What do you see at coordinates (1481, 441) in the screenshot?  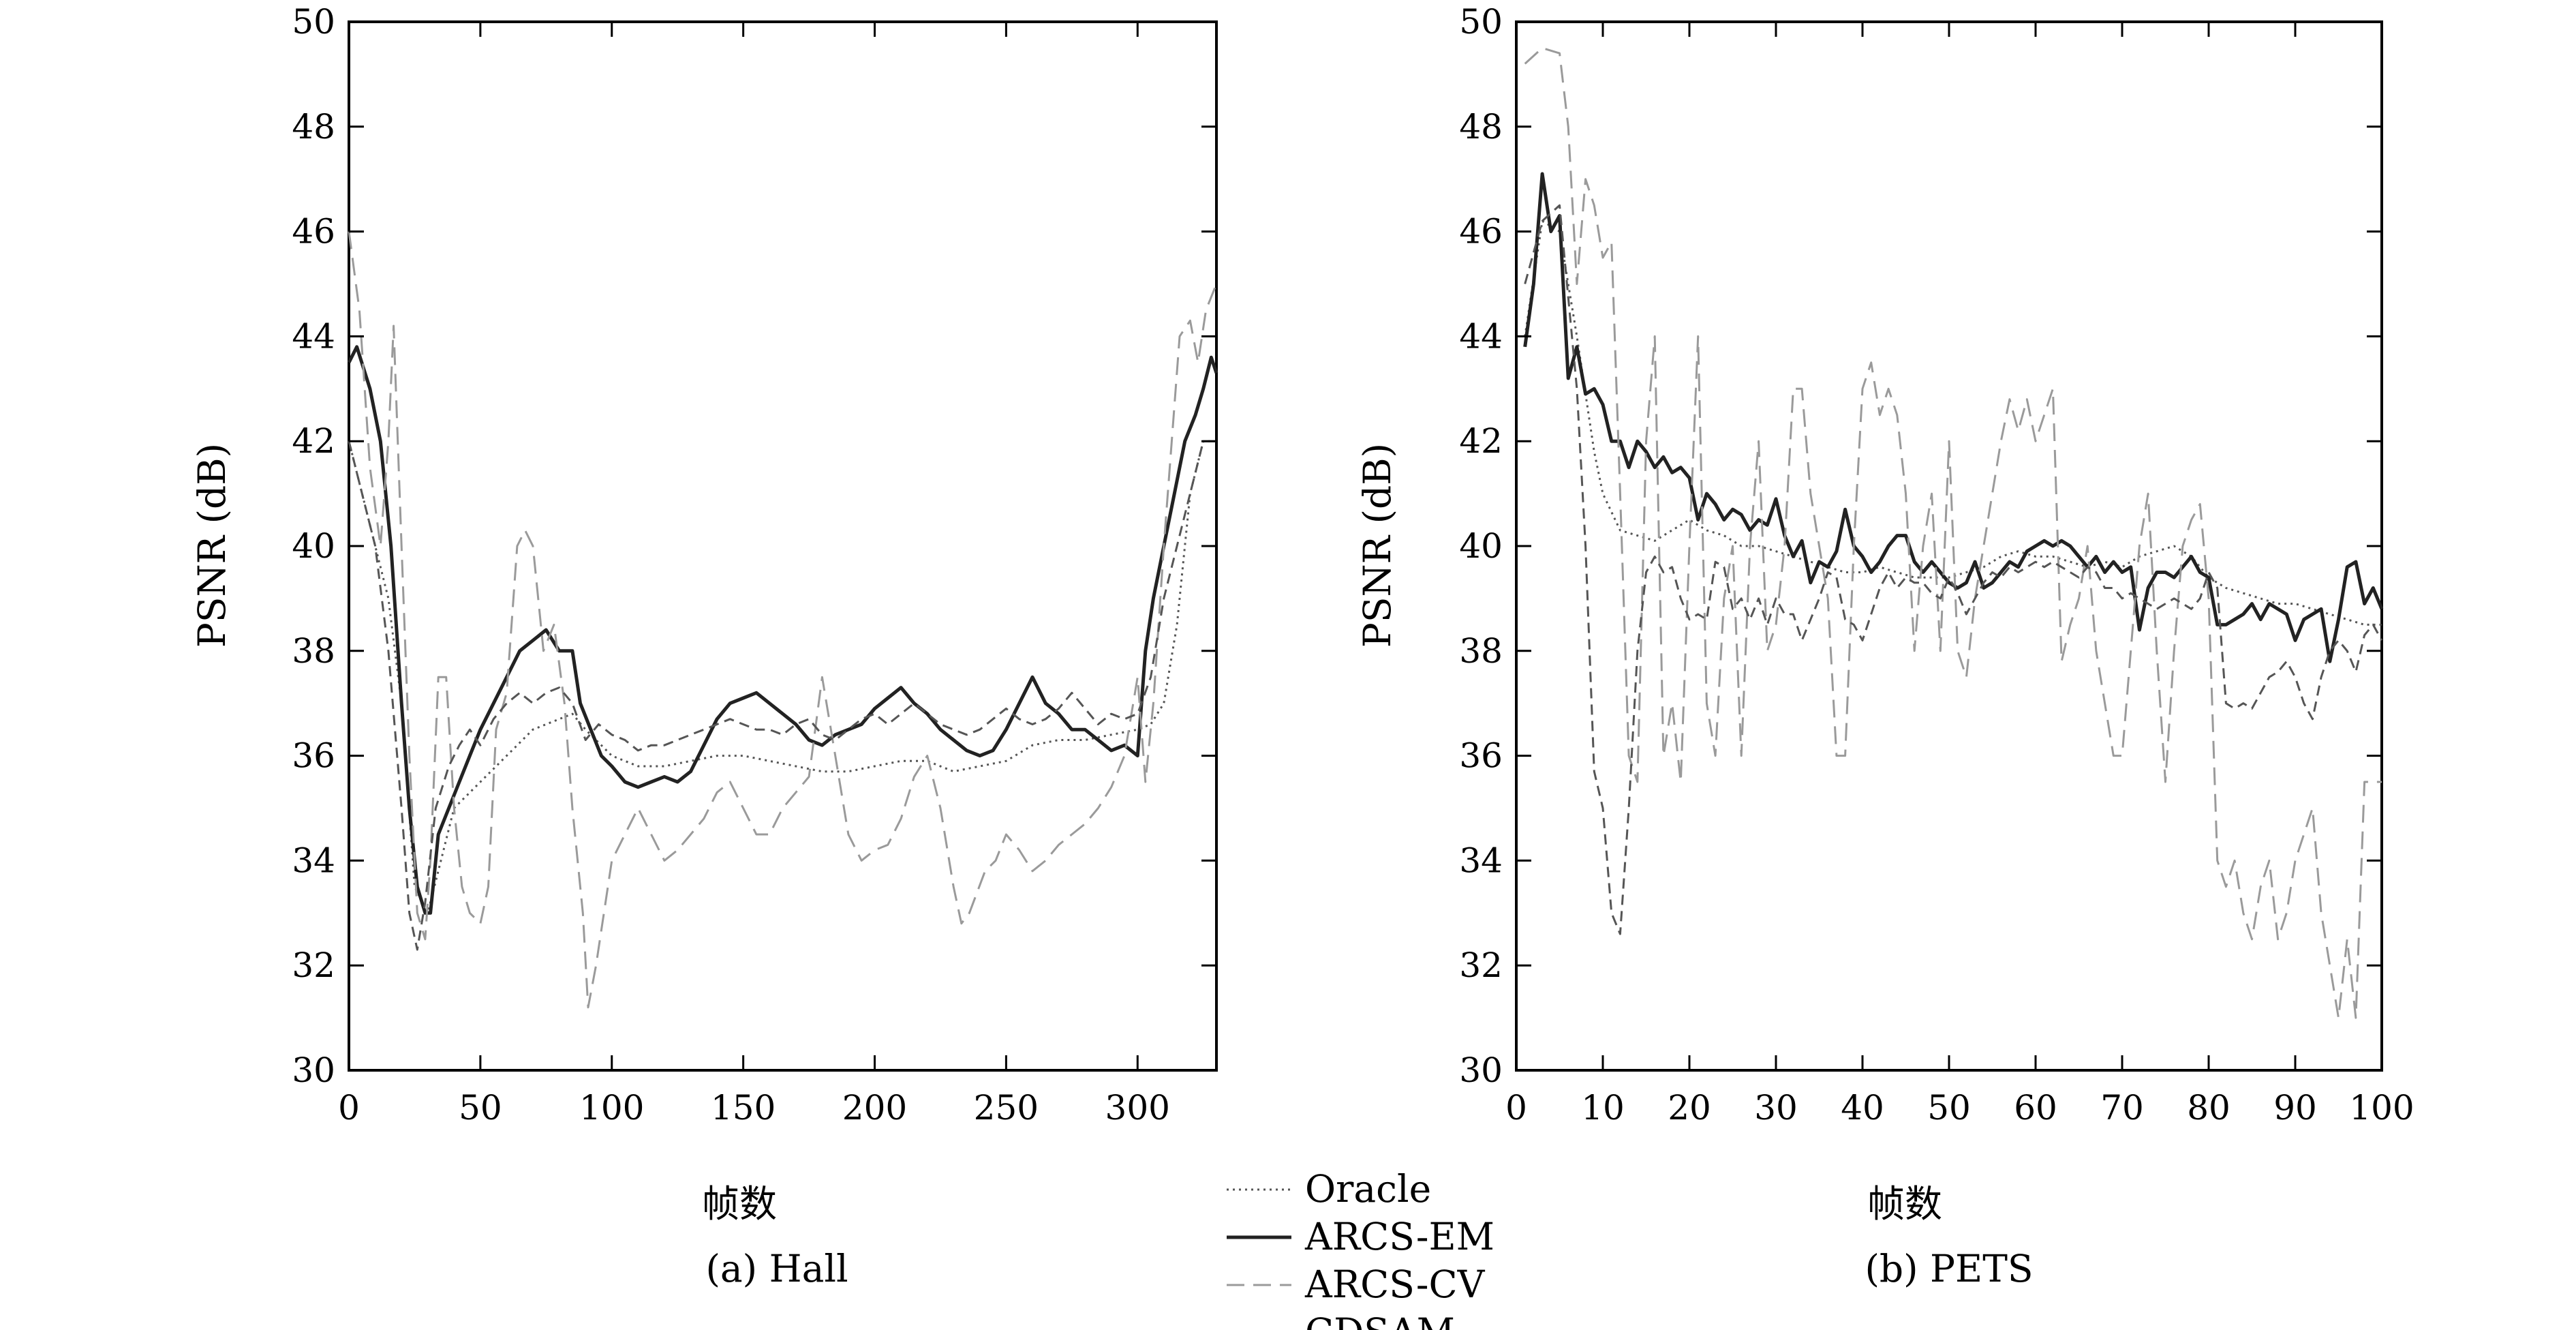 I see `panel-pets-y-tick-label: 42` at bounding box center [1481, 441].